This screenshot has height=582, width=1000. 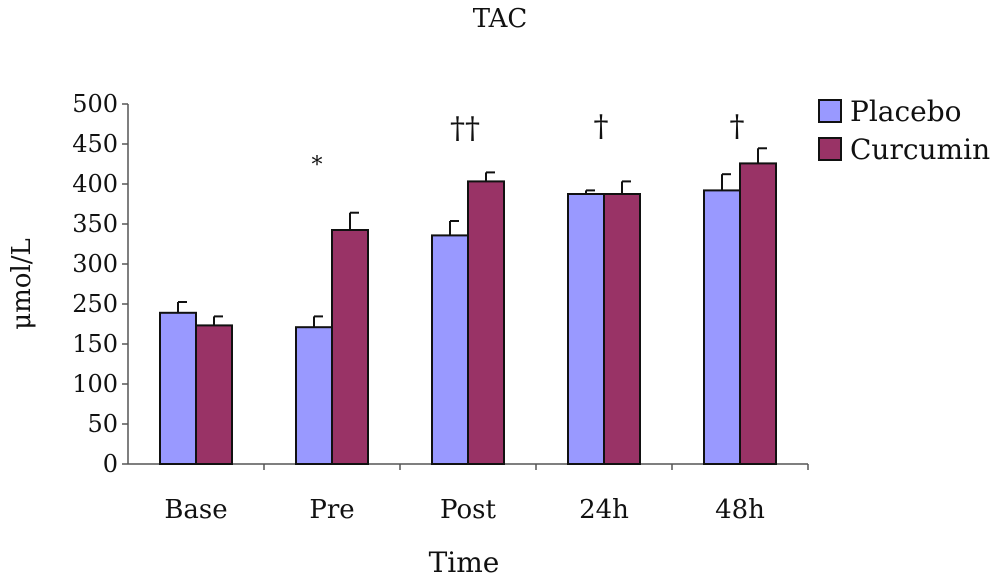 What do you see at coordinates (110, 464) in the screenshot?
I see `y-tick-label: 0` at bounding box center [110, 464].